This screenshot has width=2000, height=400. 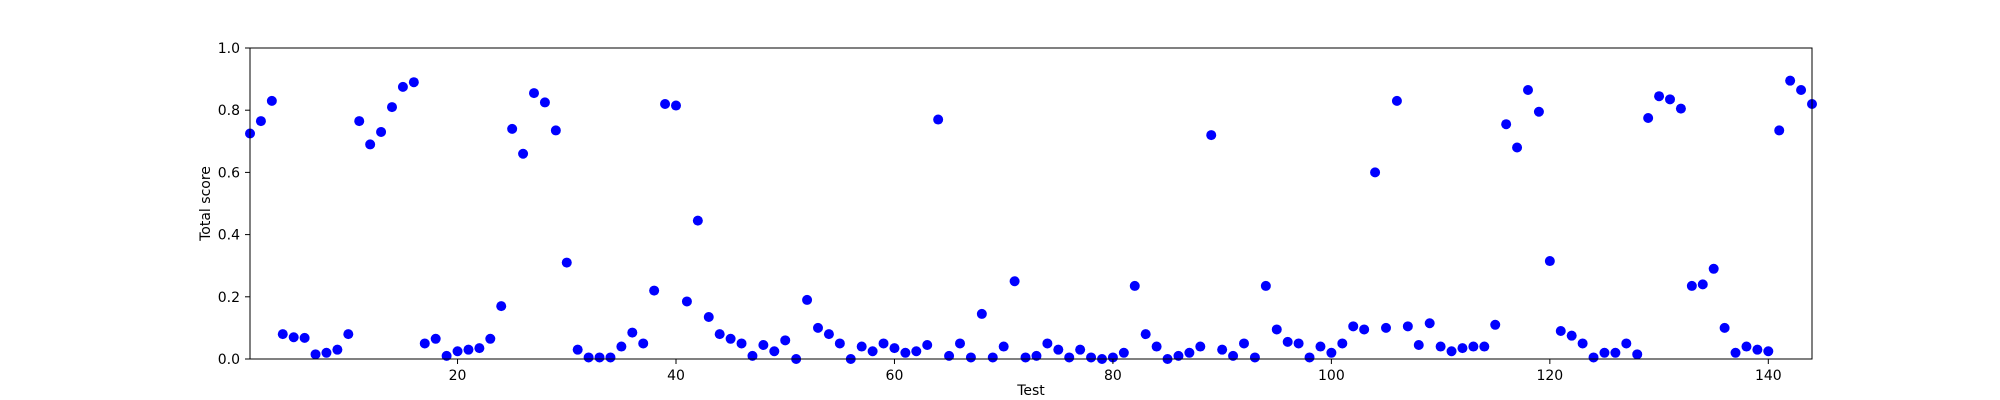 I want to click on x-tick-label: 60, so click(x=895, y=376).